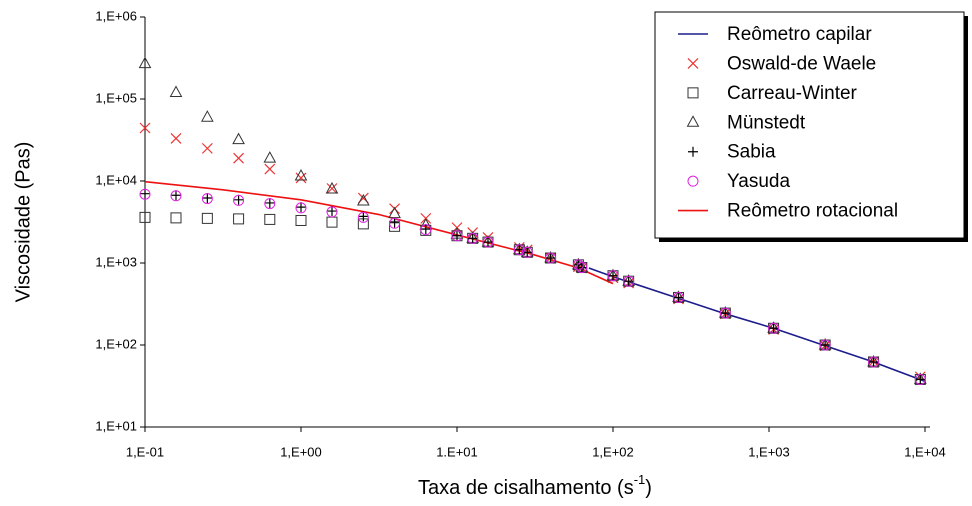 The width and height of the screenshot is (972, 506). Describe the element at coordinates (116, 425) in the screenshot. I see `y-tick-label: 1,E+01` at that location.